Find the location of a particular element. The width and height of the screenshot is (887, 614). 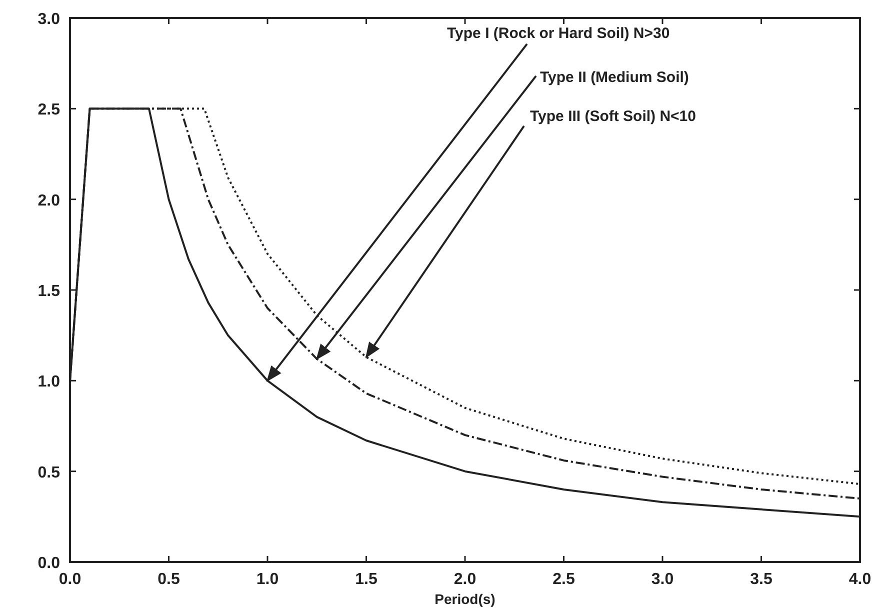

x-axis-title: Period(s) is located at coordinates (465, 599).